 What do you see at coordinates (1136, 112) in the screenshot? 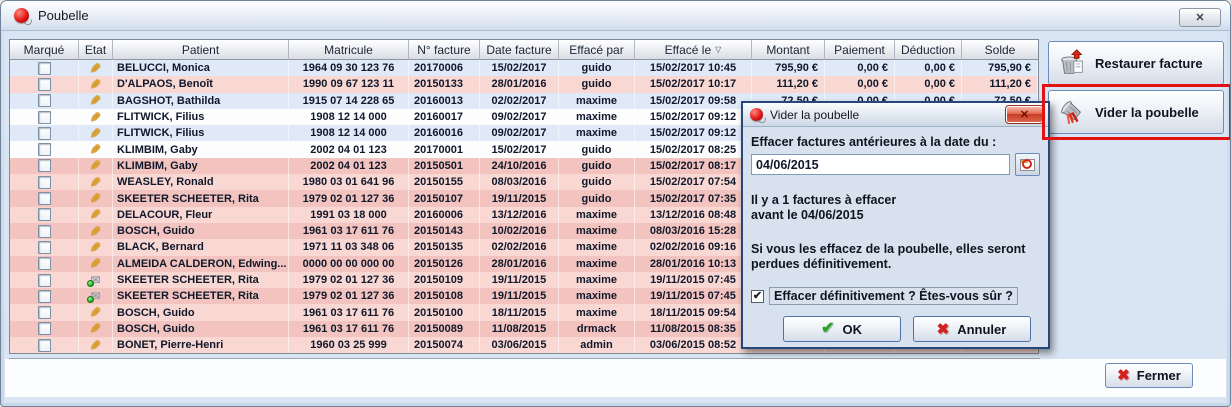
I see `empty-trash-button: Vider la poubelle` at bounding box center [1136, 112].